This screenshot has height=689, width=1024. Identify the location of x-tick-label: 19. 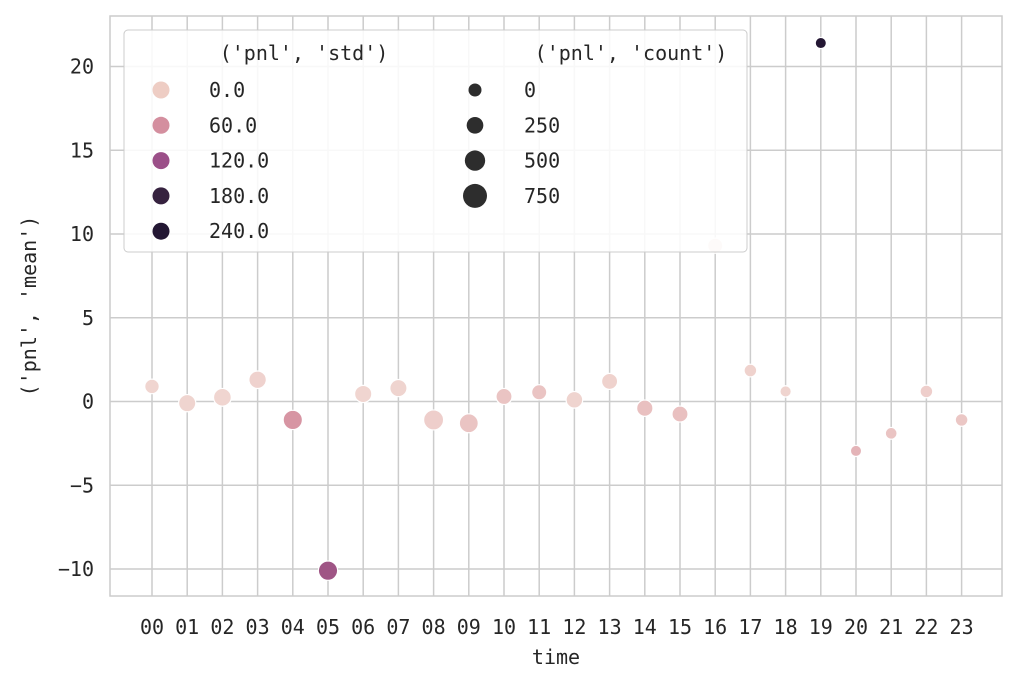
(821, 627).